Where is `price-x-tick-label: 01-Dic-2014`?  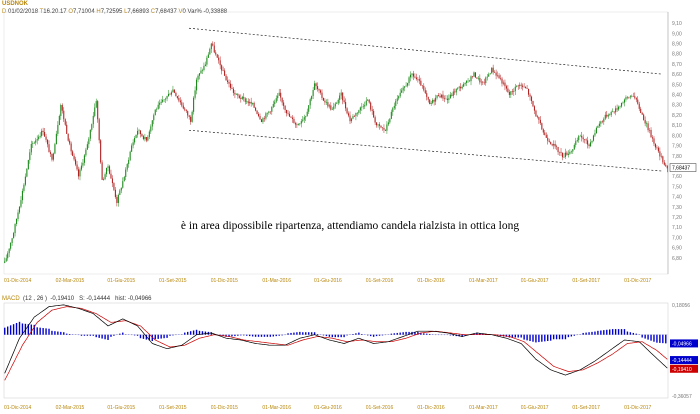 price-x-tick-label: 01-Dic-2014 is located at coordinates (17, 281).